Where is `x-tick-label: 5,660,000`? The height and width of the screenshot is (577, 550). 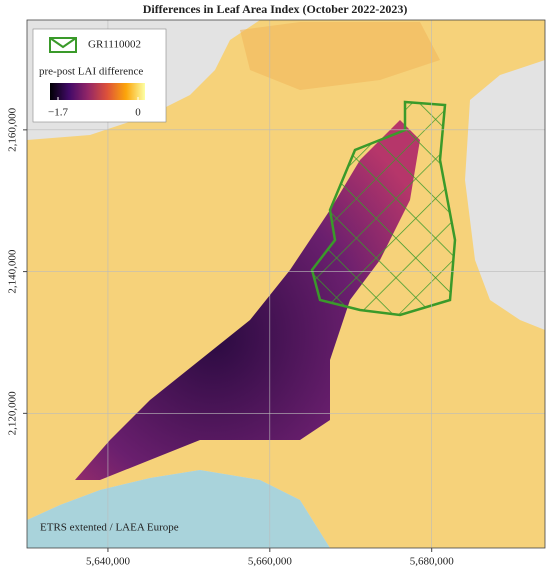
x-tick-label: 5,660,000 is located at coordinates (270, 562).